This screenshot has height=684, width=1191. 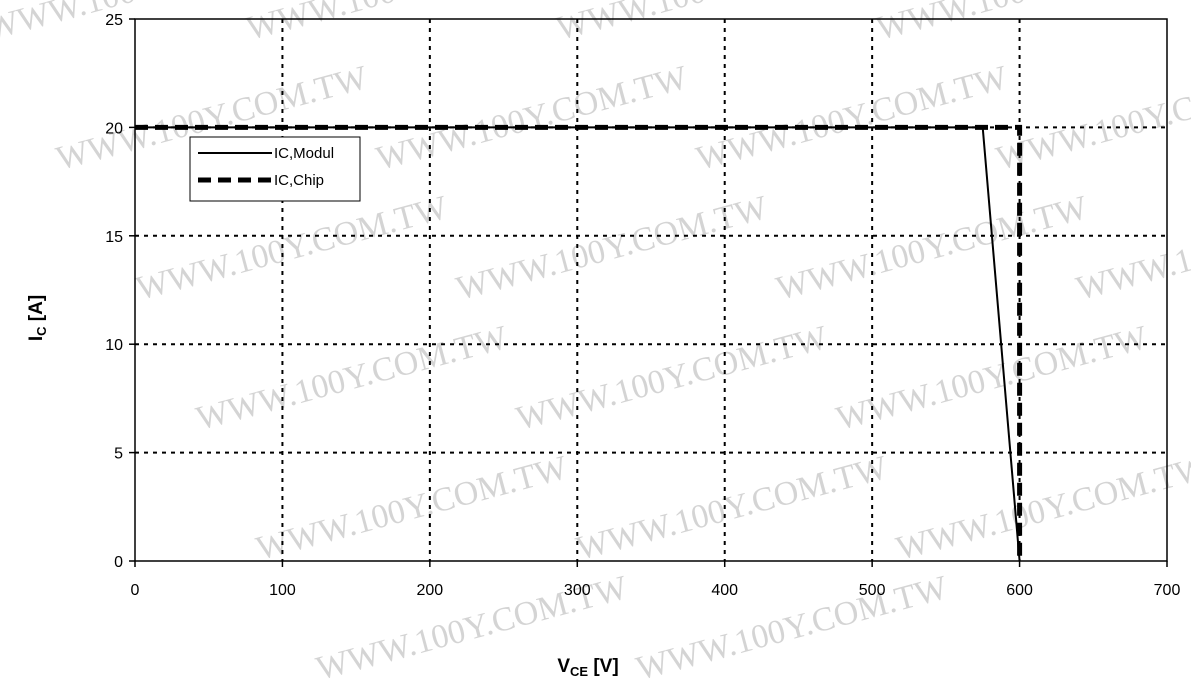 I want to click on y-tick-label: 0, so click(x=118, y=562).